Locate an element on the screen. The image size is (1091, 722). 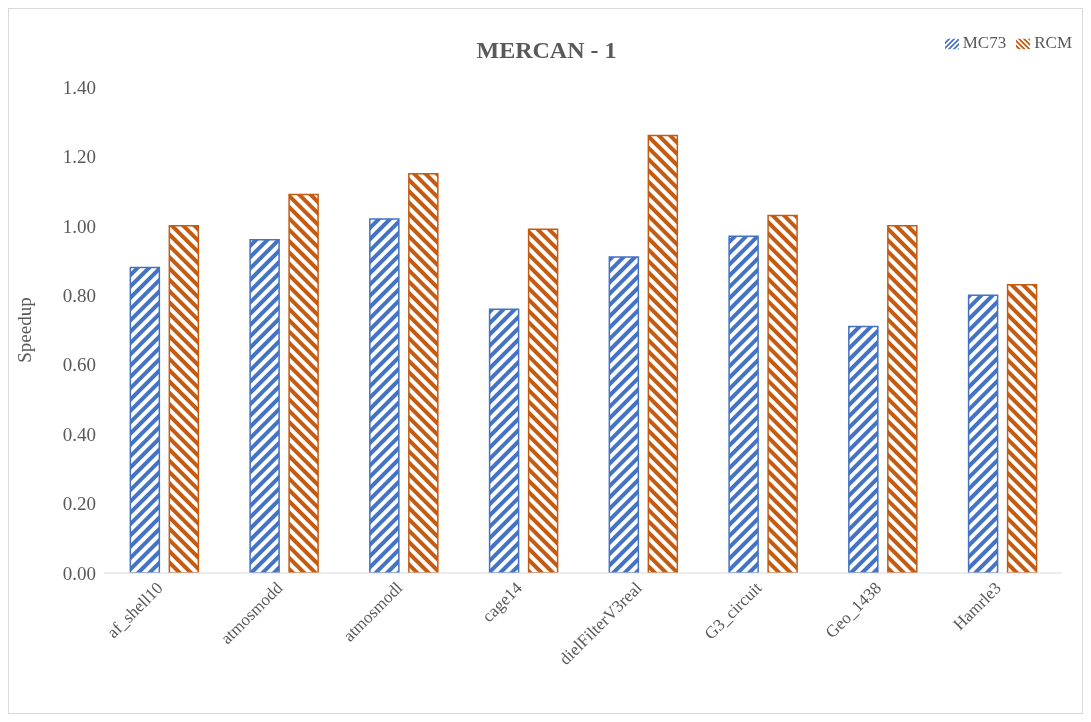
legend-label: RCM is located at coordinates (1053, 42).